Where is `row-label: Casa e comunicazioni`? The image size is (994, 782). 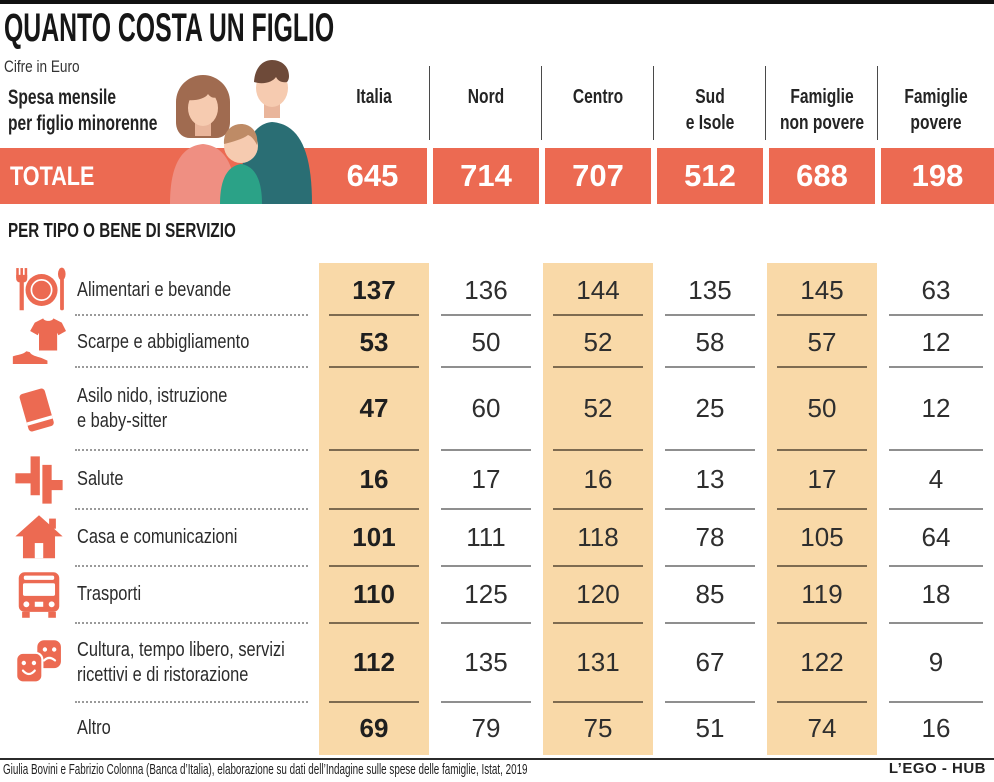
row-label: Casa e comunicazioni is located at coordinates (157, 537).